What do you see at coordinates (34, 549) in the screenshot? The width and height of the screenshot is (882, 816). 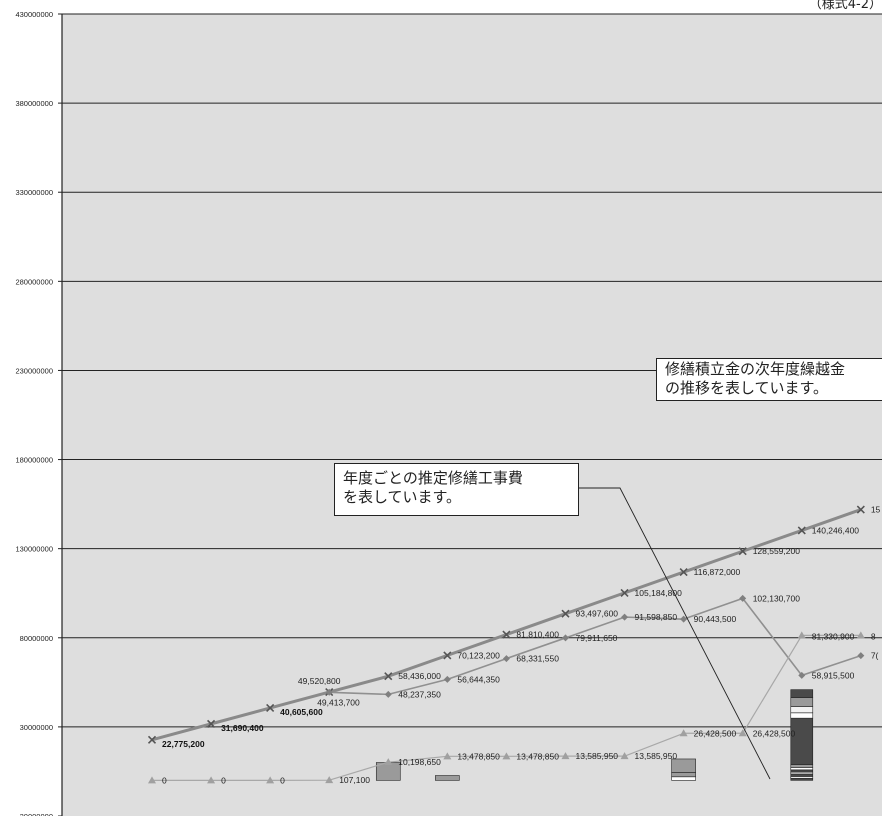 I see `y-tick-label: 130000000` at bounding box center [34, 549].